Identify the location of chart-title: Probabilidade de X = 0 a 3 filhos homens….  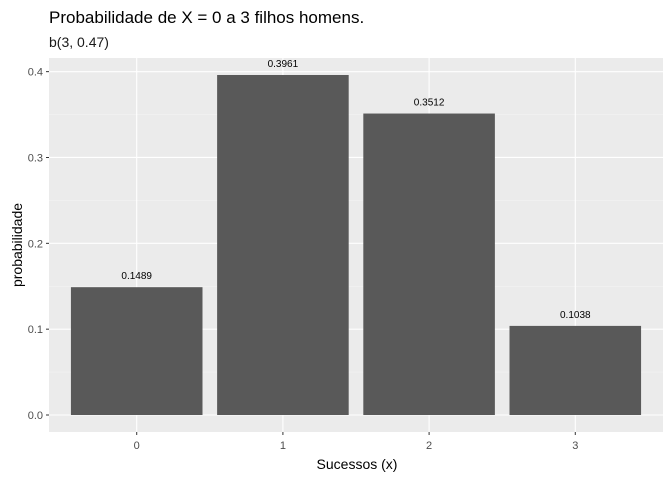
(206, 17).